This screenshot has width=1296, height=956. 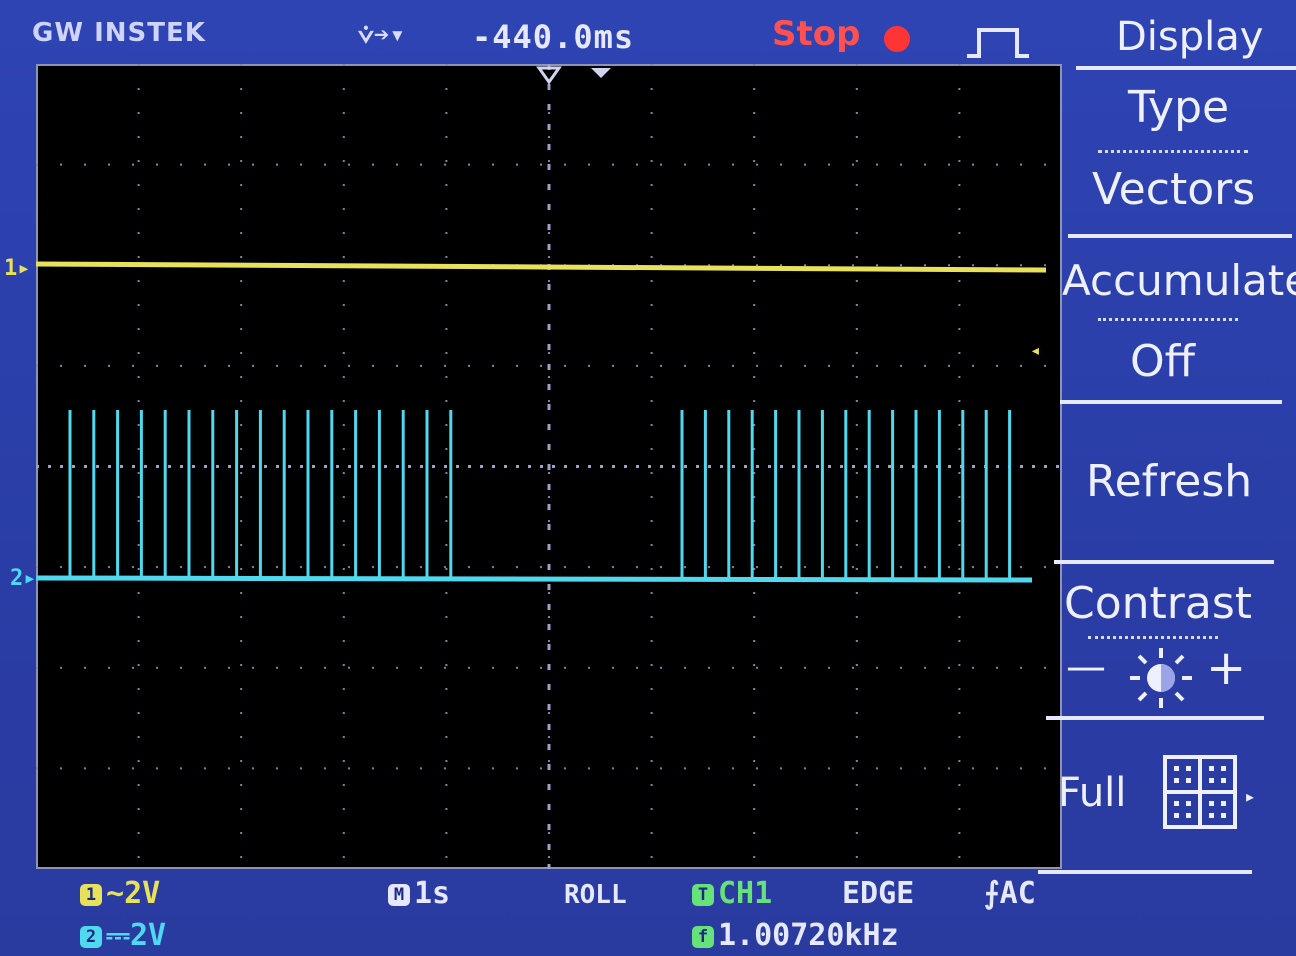 I want to click on pulse-waveform-icon, so click(x=998, y=43).